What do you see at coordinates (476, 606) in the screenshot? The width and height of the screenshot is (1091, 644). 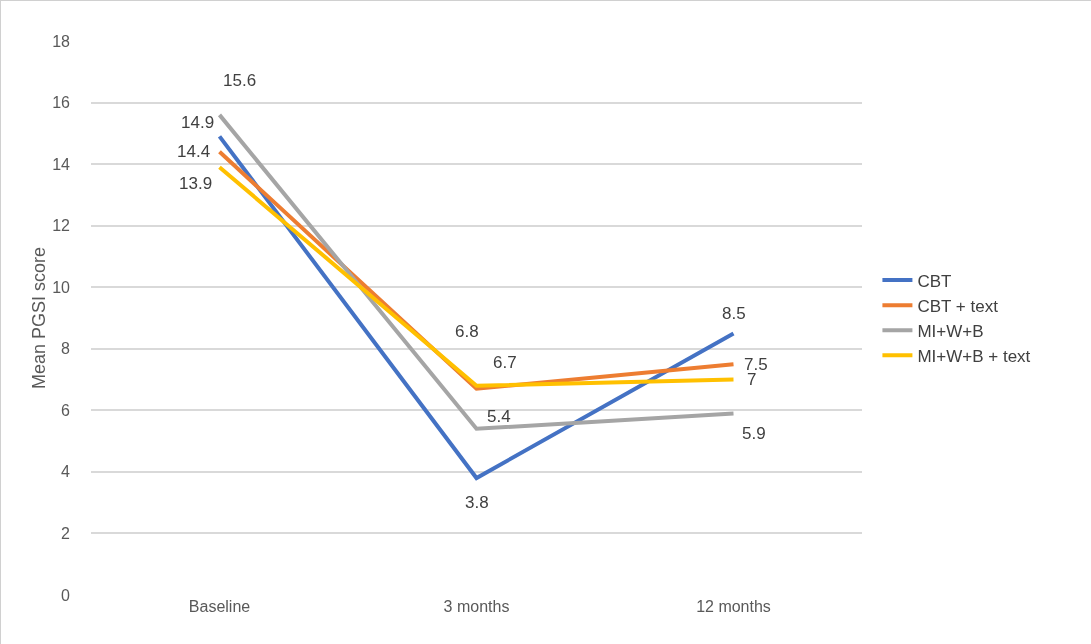 I see `x-tick-label: 3 months` at bounding box center [476, 606].